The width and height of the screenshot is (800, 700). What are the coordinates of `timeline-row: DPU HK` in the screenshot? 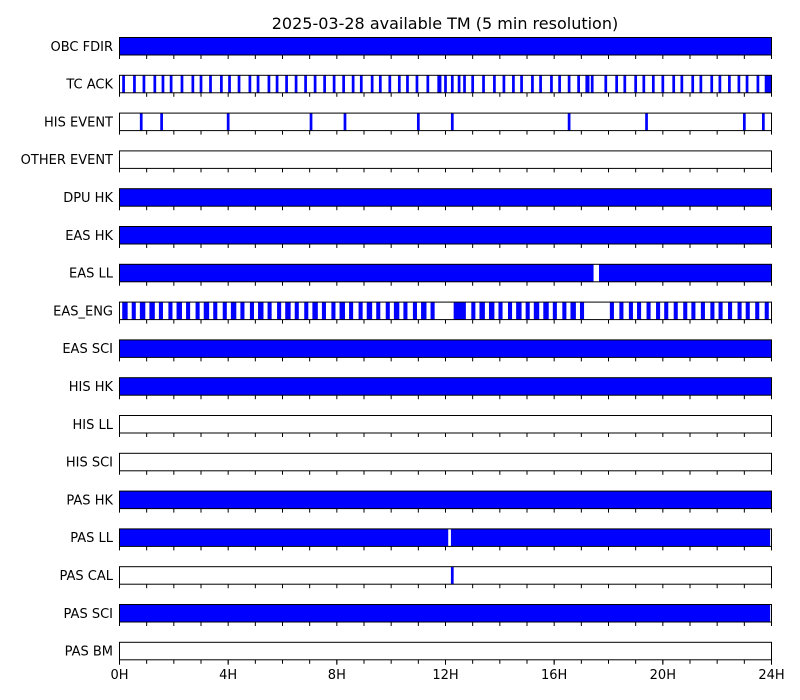 It's located at (417, 199).